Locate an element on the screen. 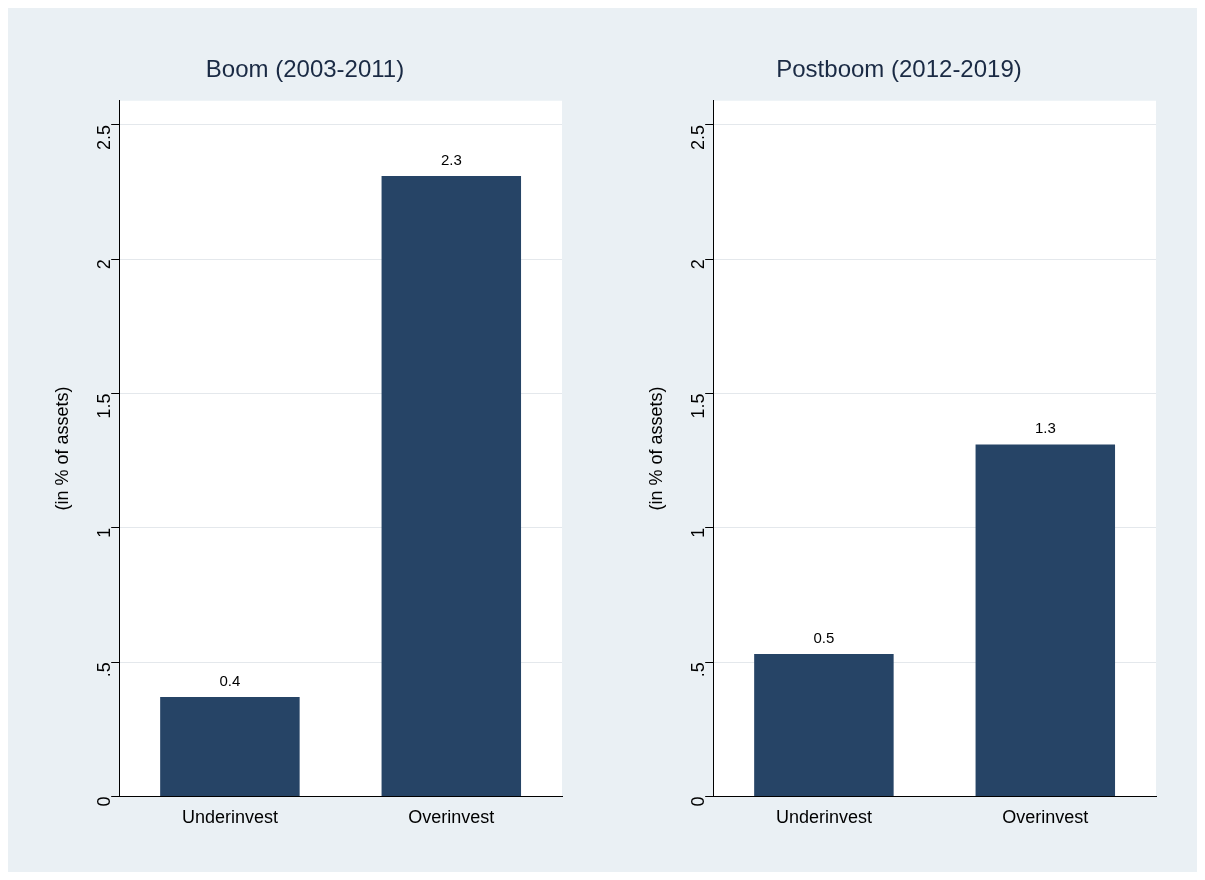 The image size is (1205, 880). data-label: 0.5 is located at coordinates (824, 637).